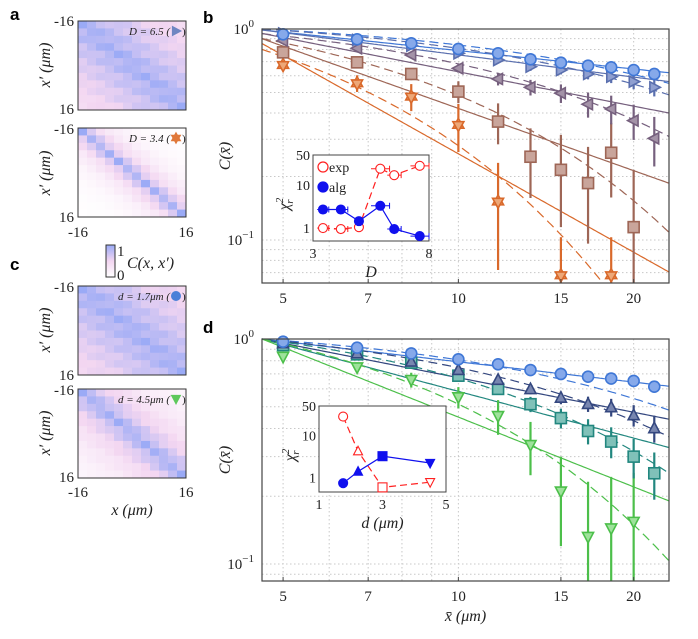 This screenshot has width=698, height=639. Describe the element at coordinates (131, 510) in the screenshot. I see `xlabel: x (μm)` at that location.